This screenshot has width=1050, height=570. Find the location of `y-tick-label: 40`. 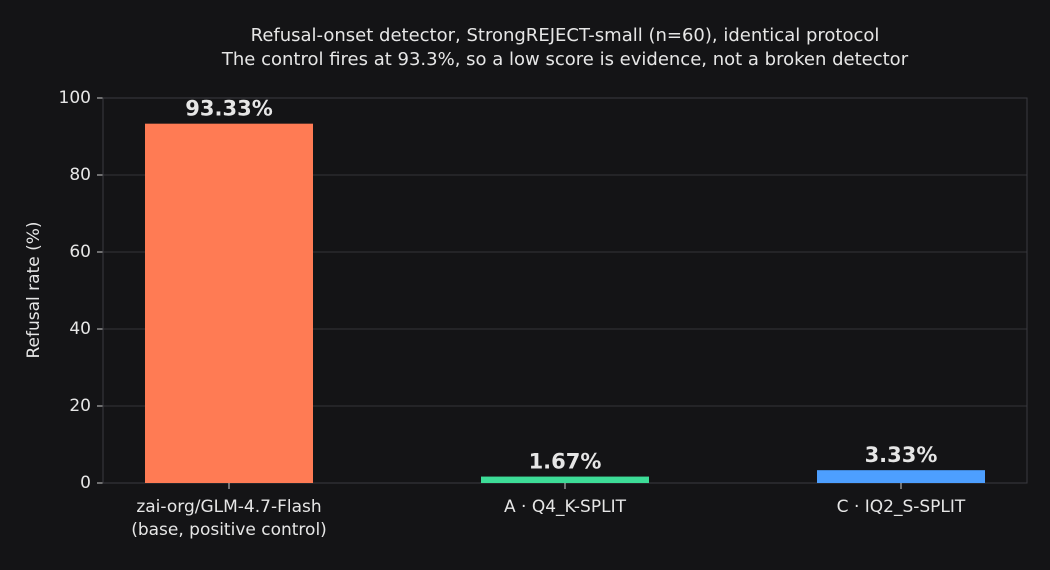

y-tick-label: 40 is located at coordinates (80, 329).